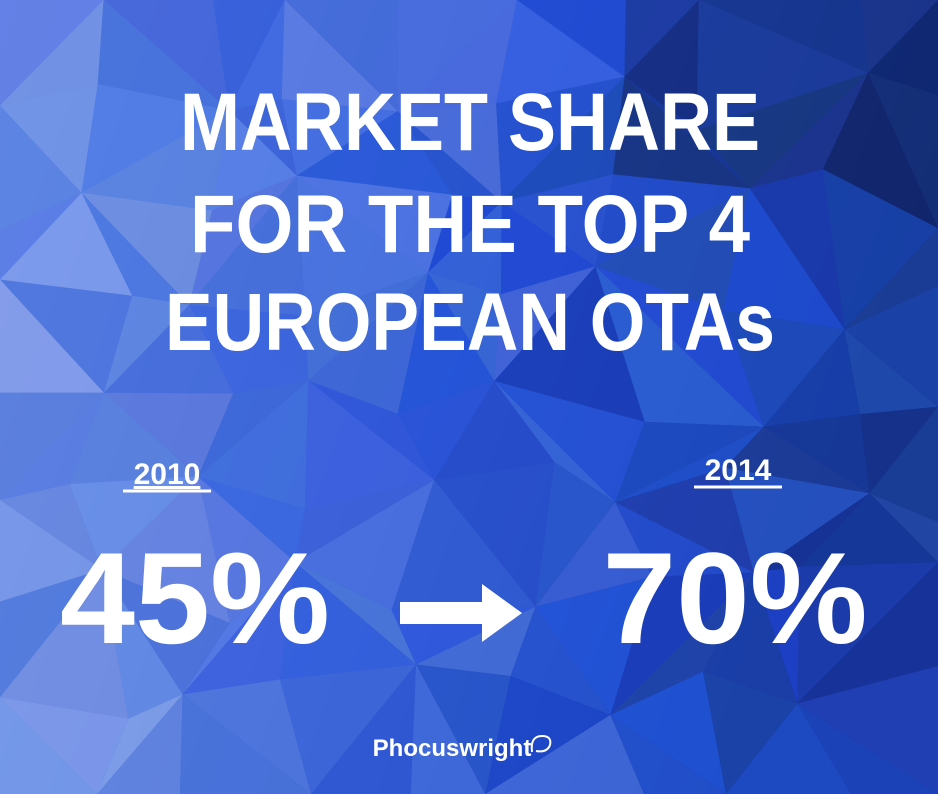 Image resolution: width=938 pixels, height=794 pixels. I want to click on year-label: 2014, so click(738, 470).